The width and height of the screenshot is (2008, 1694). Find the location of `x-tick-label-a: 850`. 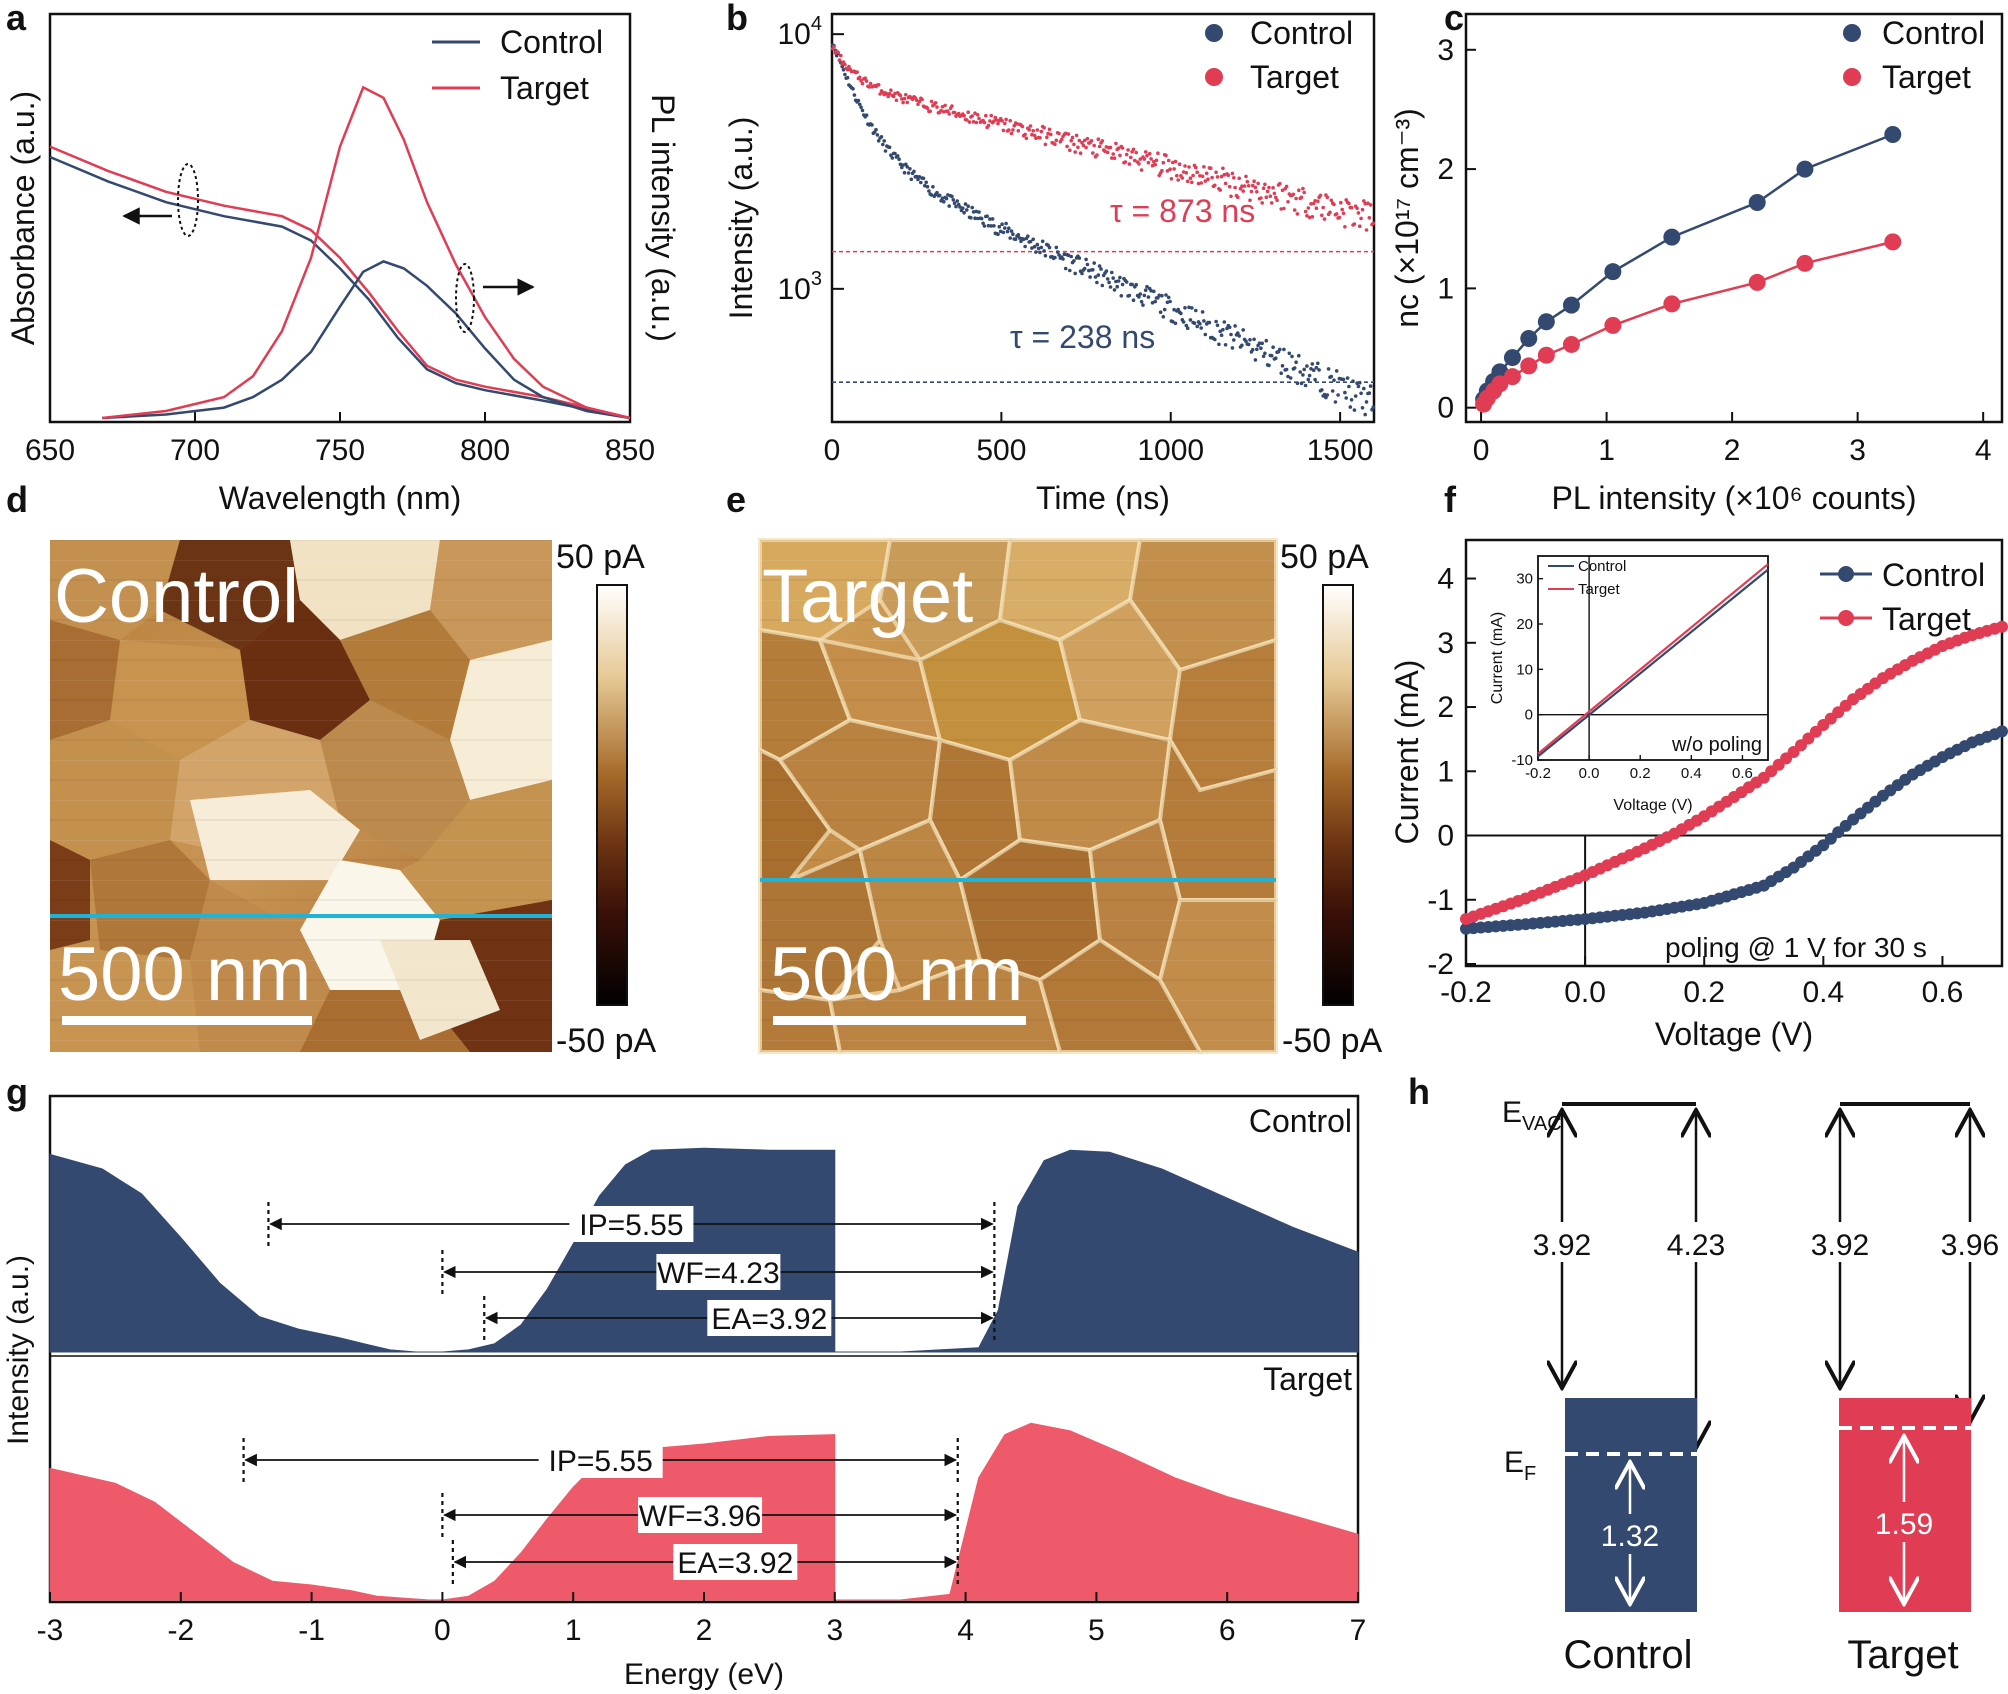

x-tick-label-a: 850 is located at coordinates (630, 450).